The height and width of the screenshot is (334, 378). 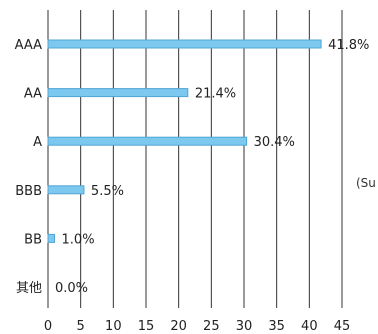 What do you see at coordinates (276, 326) in the screenshot?
I see `x-tick-label: 35` at bounding box center [276, 326].